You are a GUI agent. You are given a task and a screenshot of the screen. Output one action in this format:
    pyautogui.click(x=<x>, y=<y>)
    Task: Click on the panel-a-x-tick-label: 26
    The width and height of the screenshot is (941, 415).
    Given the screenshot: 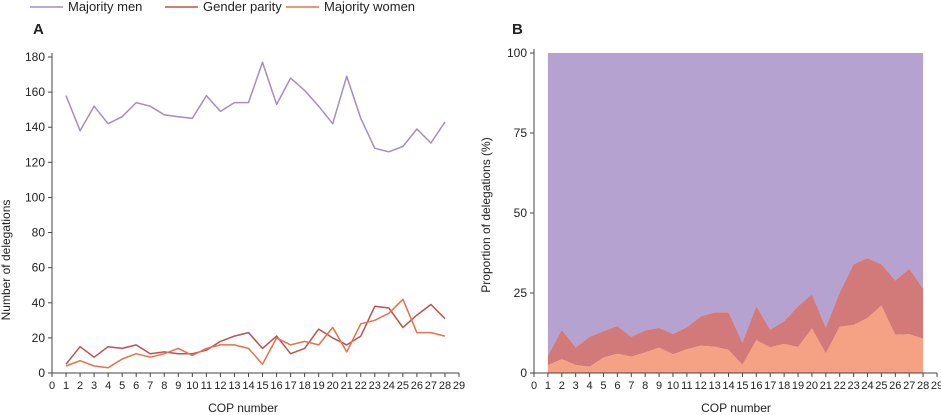 What is the action you would take?
    pyautogui.click(x=417, y=386)
    